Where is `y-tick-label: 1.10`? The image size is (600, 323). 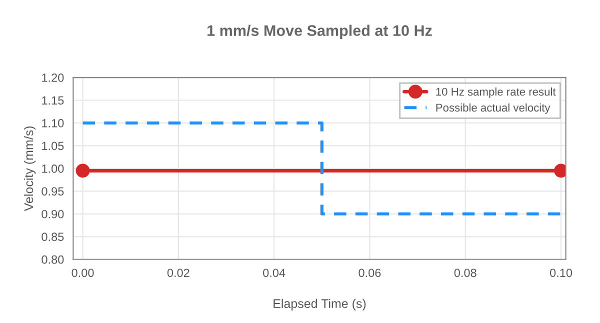 y-tick-label: 1.10 is located at coordinates (53, 123).